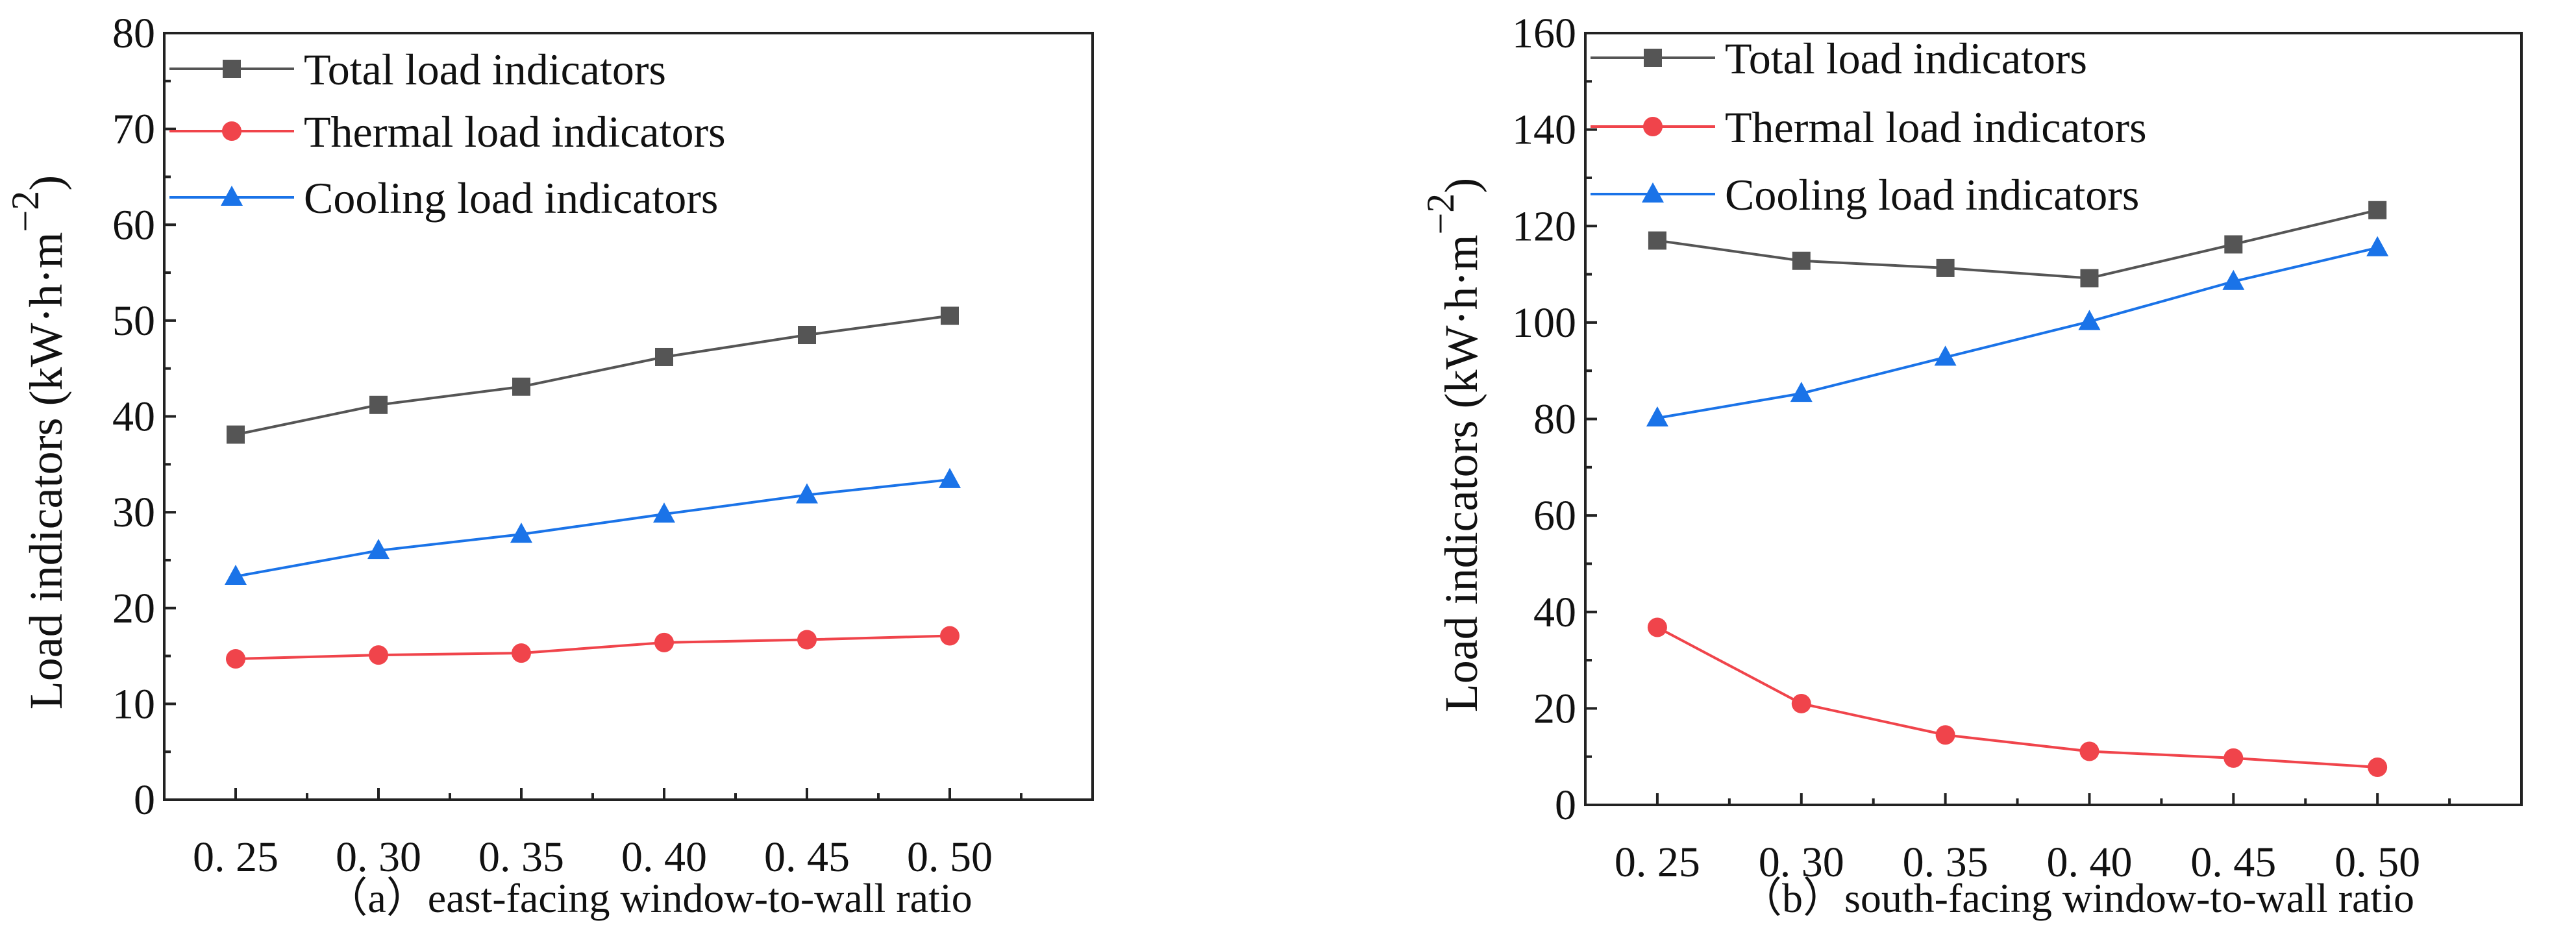 The width and height of the screenshot is (2576, 949). Describe the element at coordinates (133, 321) in the screenshot. I see `y-tick-label: 50` at that location.